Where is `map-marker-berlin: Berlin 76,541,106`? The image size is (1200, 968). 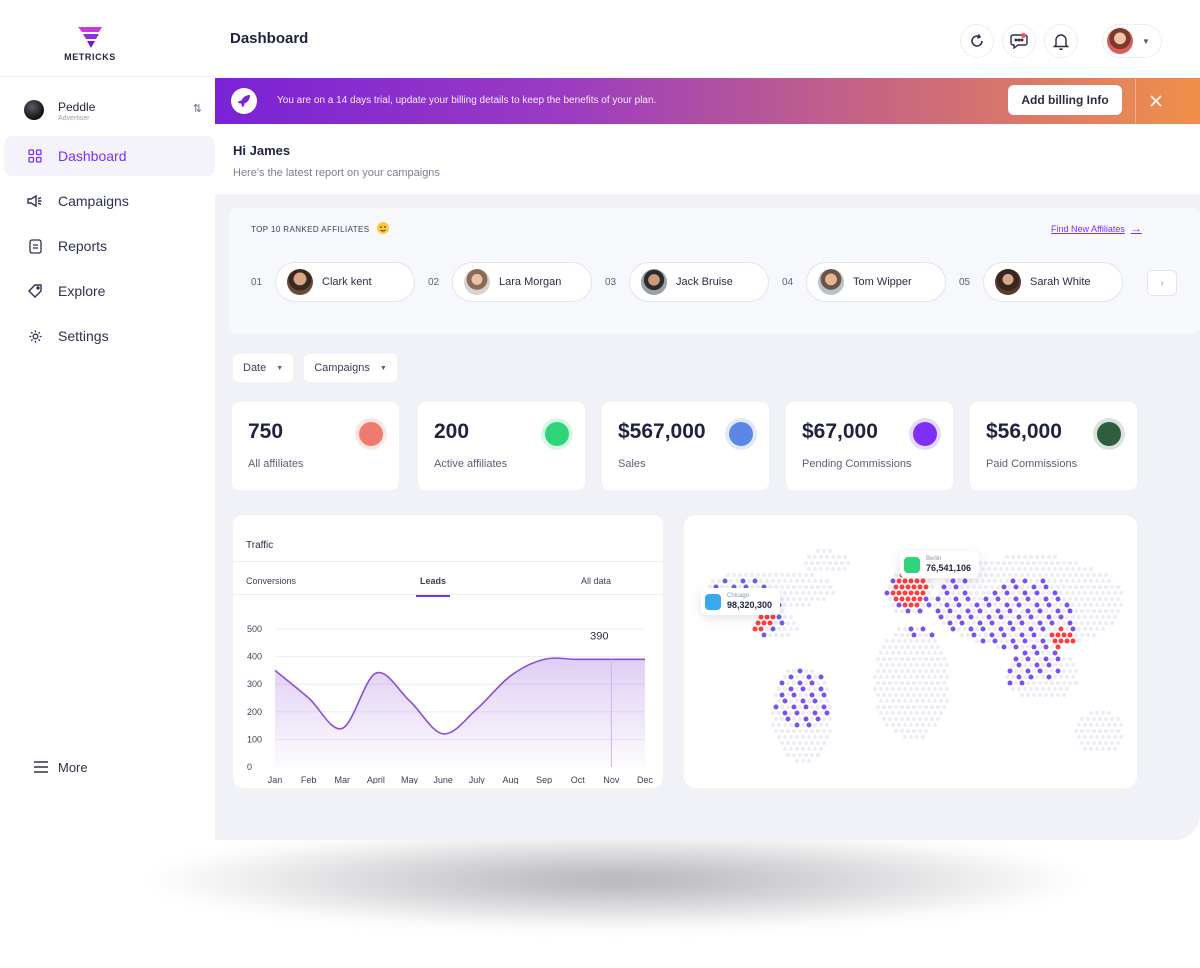 map-marker-berlin: Berlin 76,541,106 is located at coordinates (940, 564).